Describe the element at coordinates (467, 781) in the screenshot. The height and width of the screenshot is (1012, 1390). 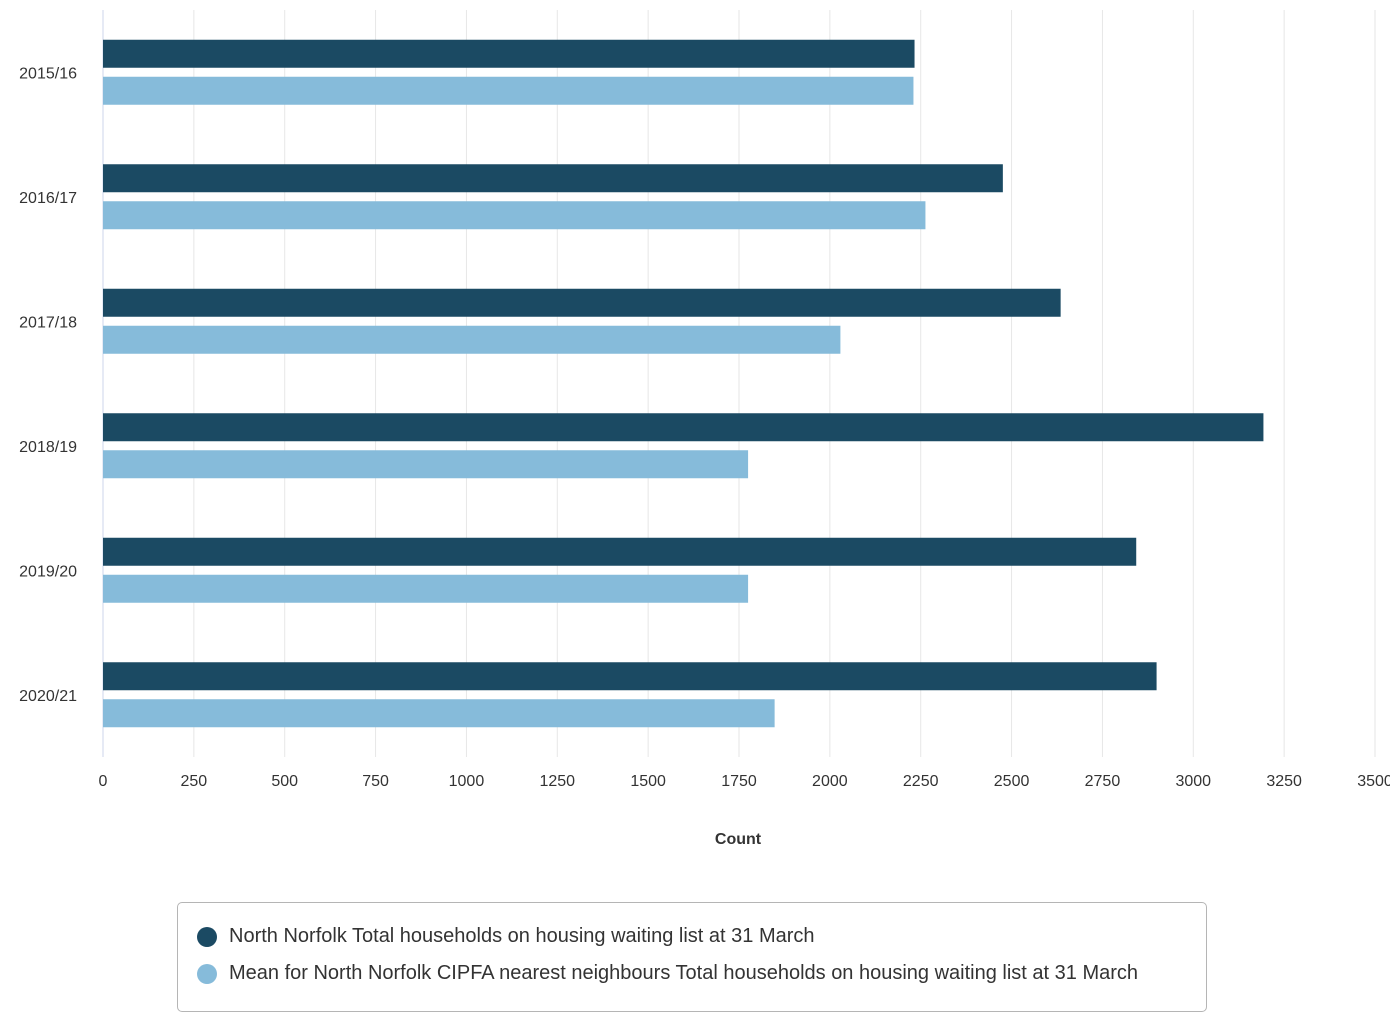
I see `x-tick-label: 1000` at that location.